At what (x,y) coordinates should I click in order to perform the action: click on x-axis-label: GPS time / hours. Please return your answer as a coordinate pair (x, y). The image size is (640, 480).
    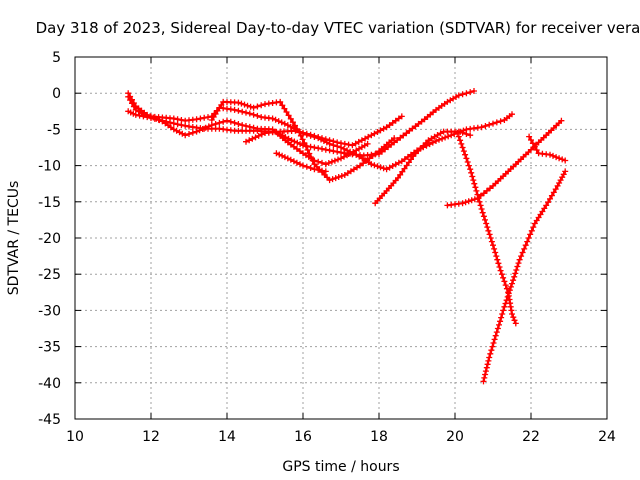
    Looking at the image, I should click on (340, 467).